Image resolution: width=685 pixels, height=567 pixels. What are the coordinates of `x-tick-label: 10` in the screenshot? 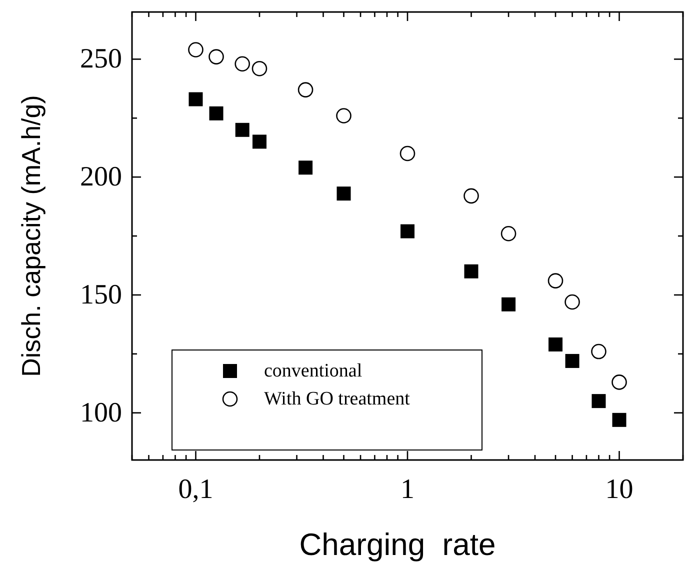 It's located at (619, 489).